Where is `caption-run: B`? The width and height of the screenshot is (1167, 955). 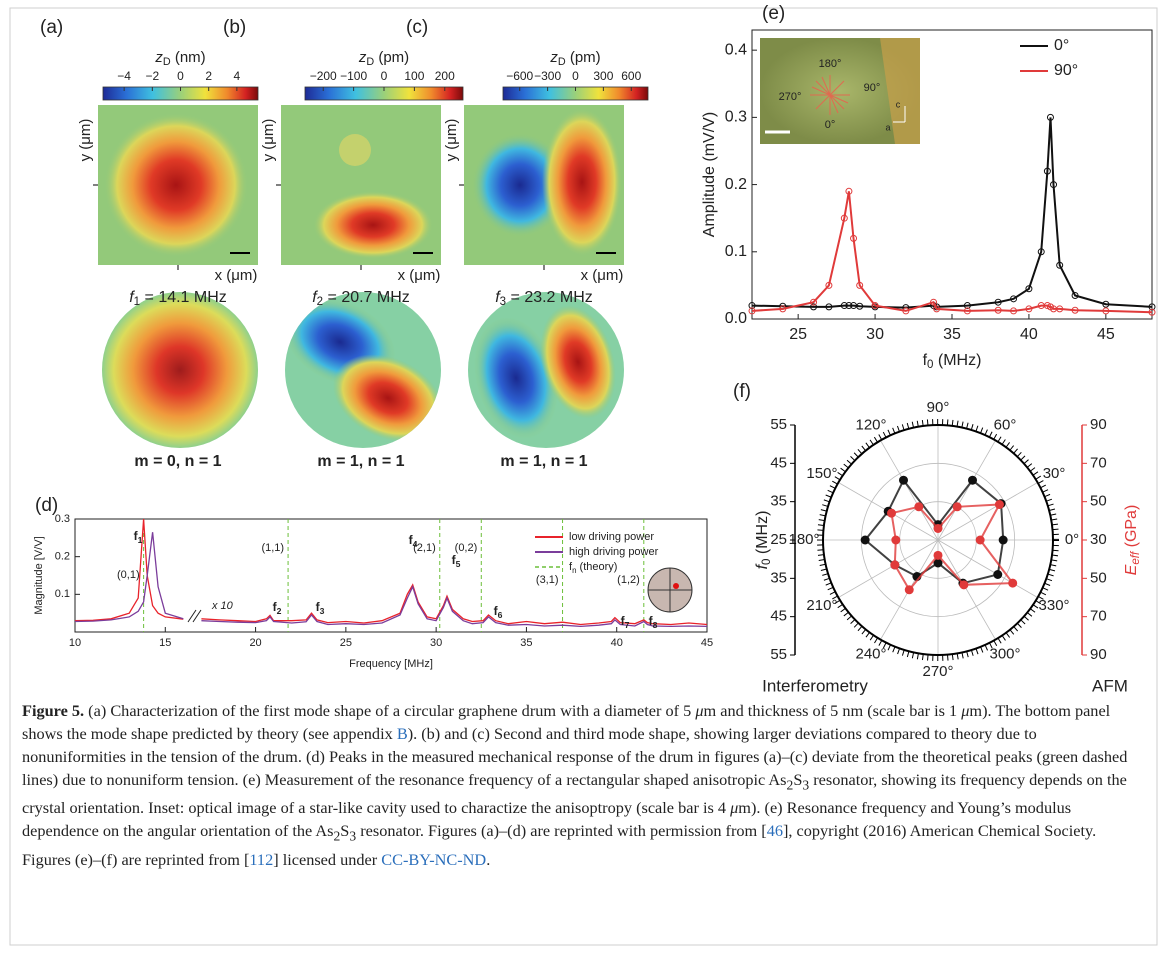
caption-run: B is located at coordinates (402, 733).